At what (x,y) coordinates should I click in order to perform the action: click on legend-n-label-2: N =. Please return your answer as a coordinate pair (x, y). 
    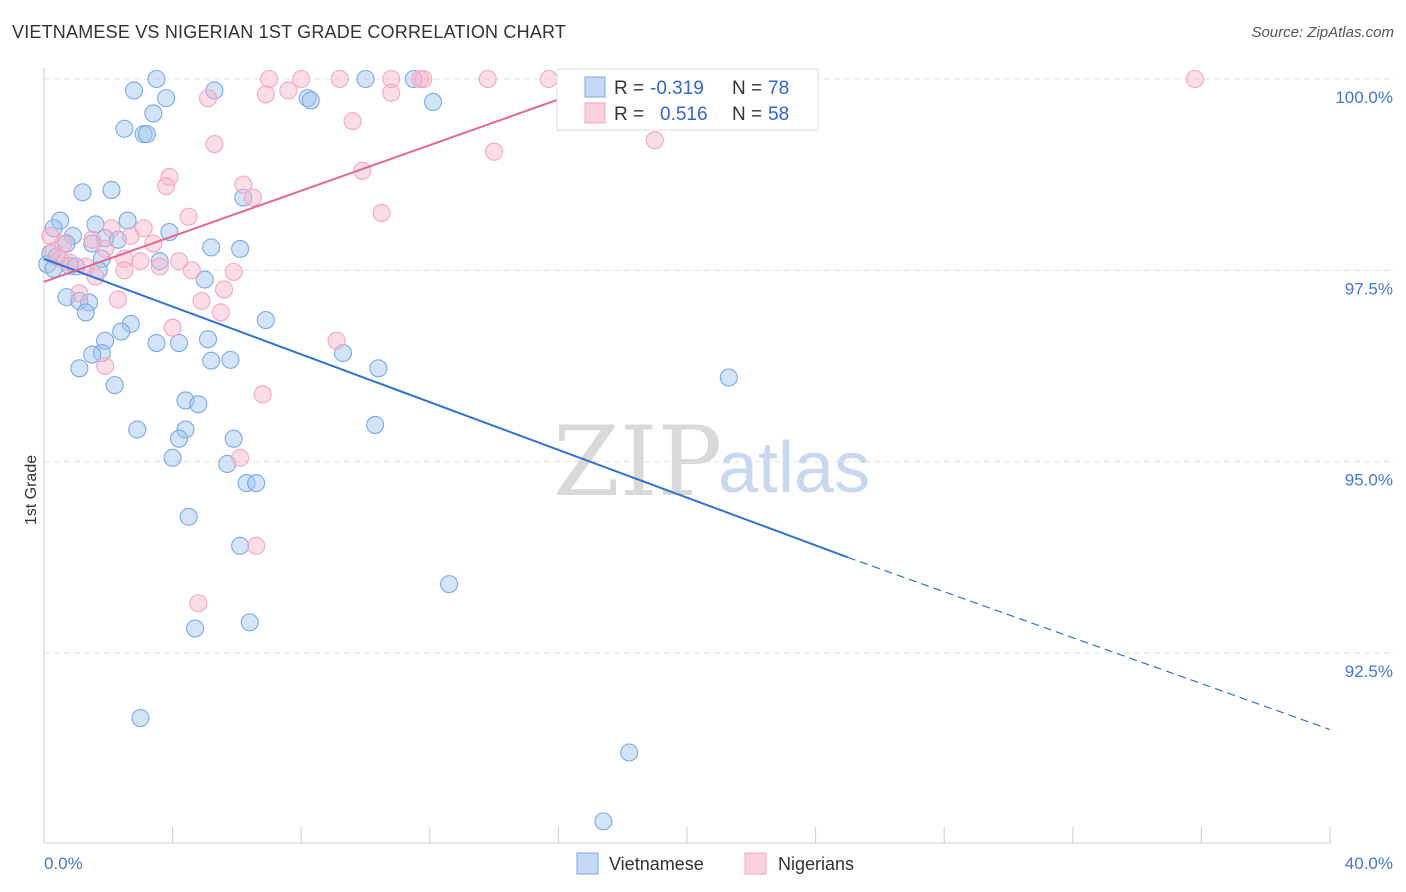
    Looking at the image, I should click on (747, 114).